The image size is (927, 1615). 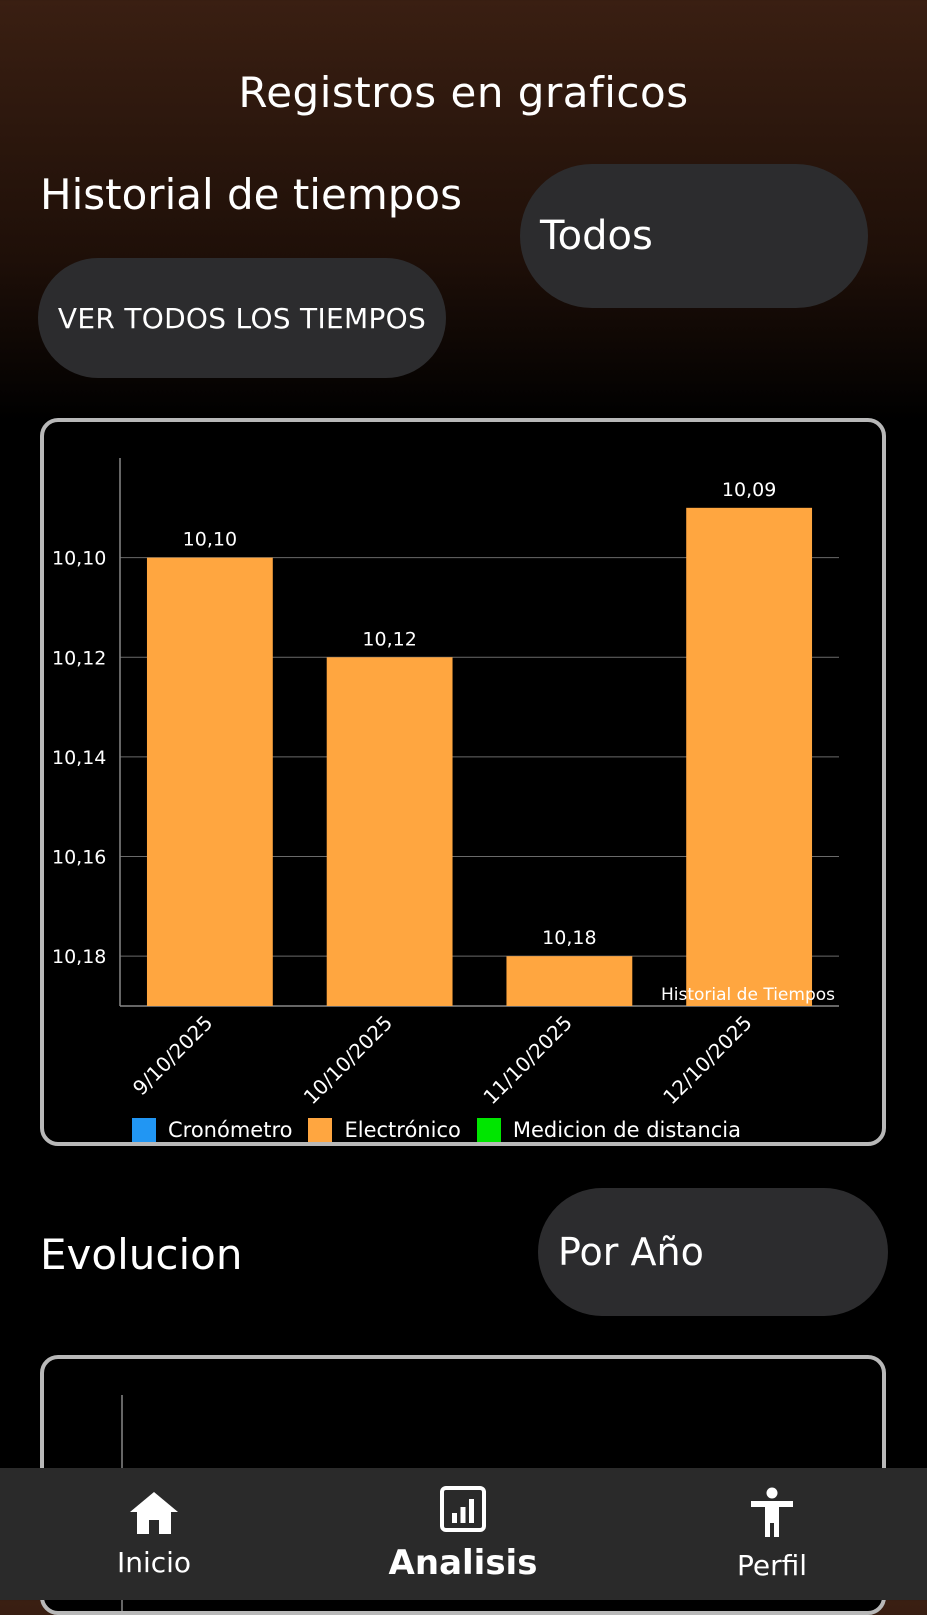 I want to click on x-tick-label: 10/10/2025, so click(x=348, y=1060).